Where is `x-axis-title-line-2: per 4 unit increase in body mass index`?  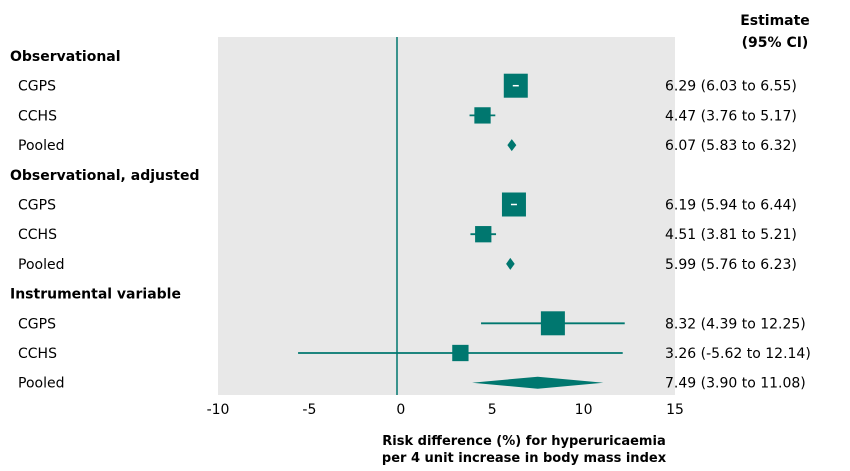
x-axis-title-line-2: per 4 unit increase in body mass index is located at coordinates (524, 458).